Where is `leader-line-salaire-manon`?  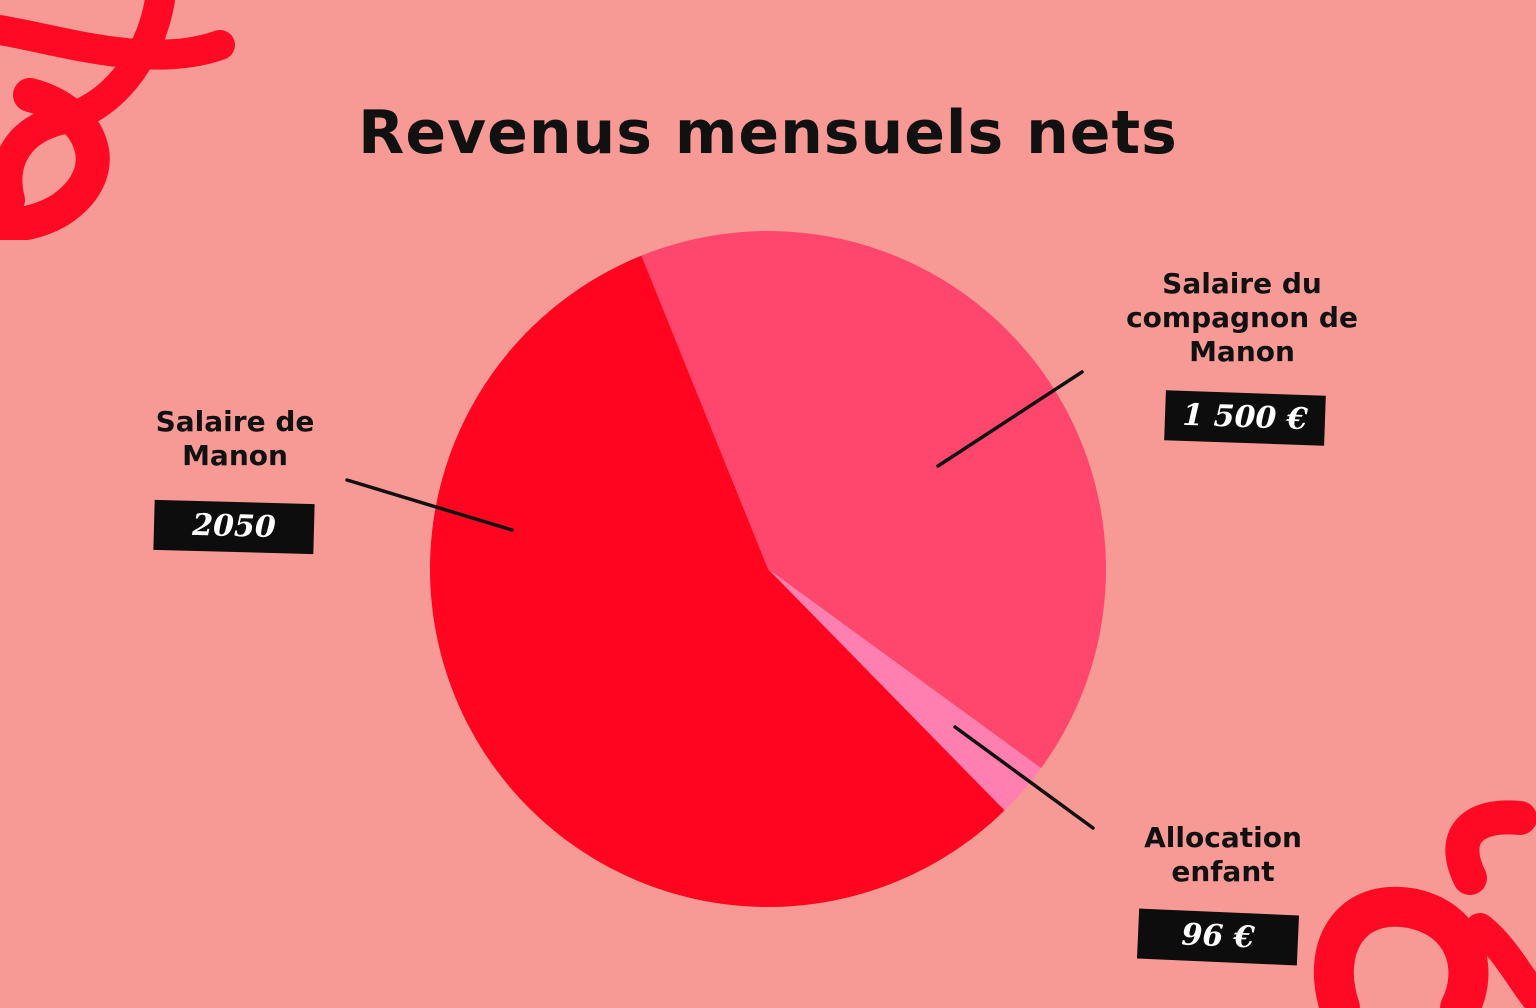
leader-line-salaire-manon is located at coordinates (429, 505).